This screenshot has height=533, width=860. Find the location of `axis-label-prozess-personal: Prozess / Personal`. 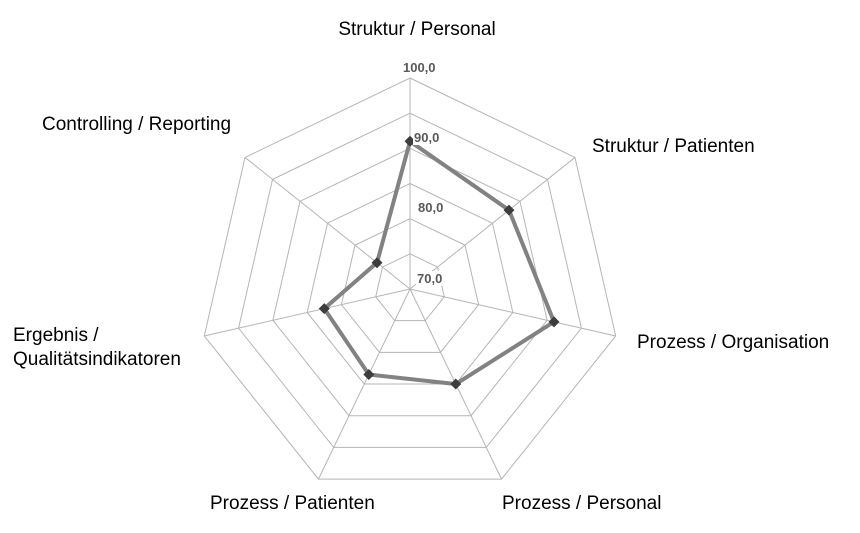

axis-label-prozess-personal: Prozess / Personal is located at coordinates (582, 503).